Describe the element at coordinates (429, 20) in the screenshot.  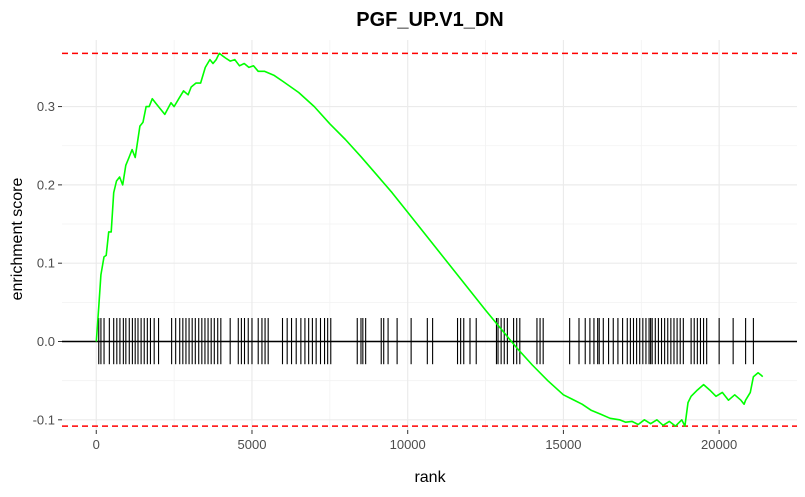
I see `chart-title: PGF_UP.V1_DN` at that location.